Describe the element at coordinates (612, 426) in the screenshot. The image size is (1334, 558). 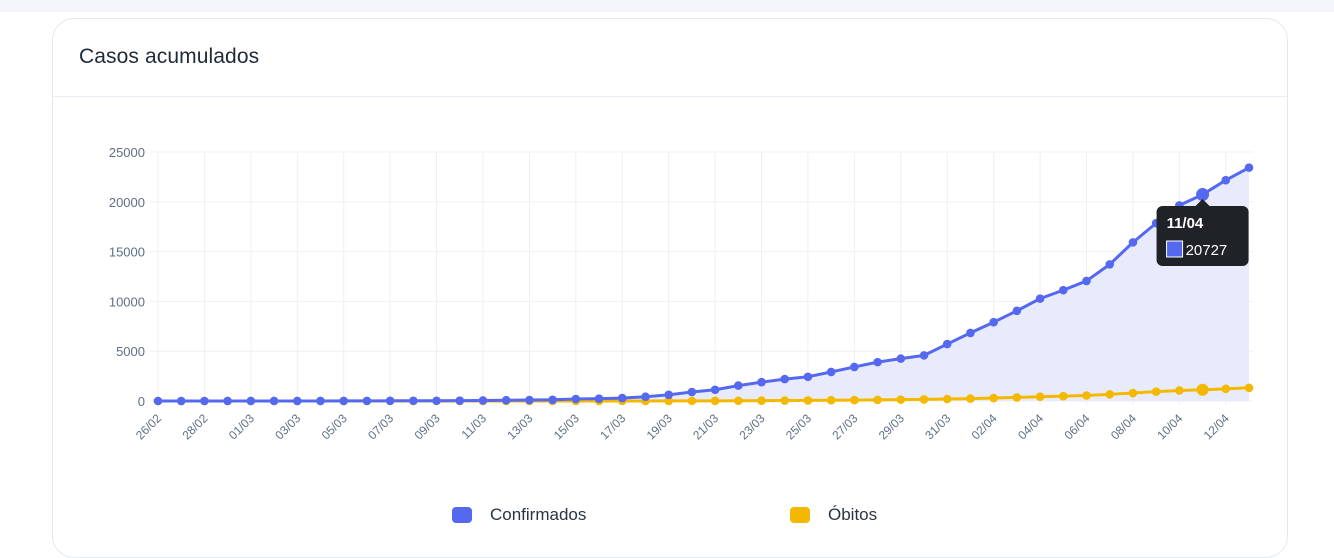
I see `x-tick-label: 17/03` at that location.